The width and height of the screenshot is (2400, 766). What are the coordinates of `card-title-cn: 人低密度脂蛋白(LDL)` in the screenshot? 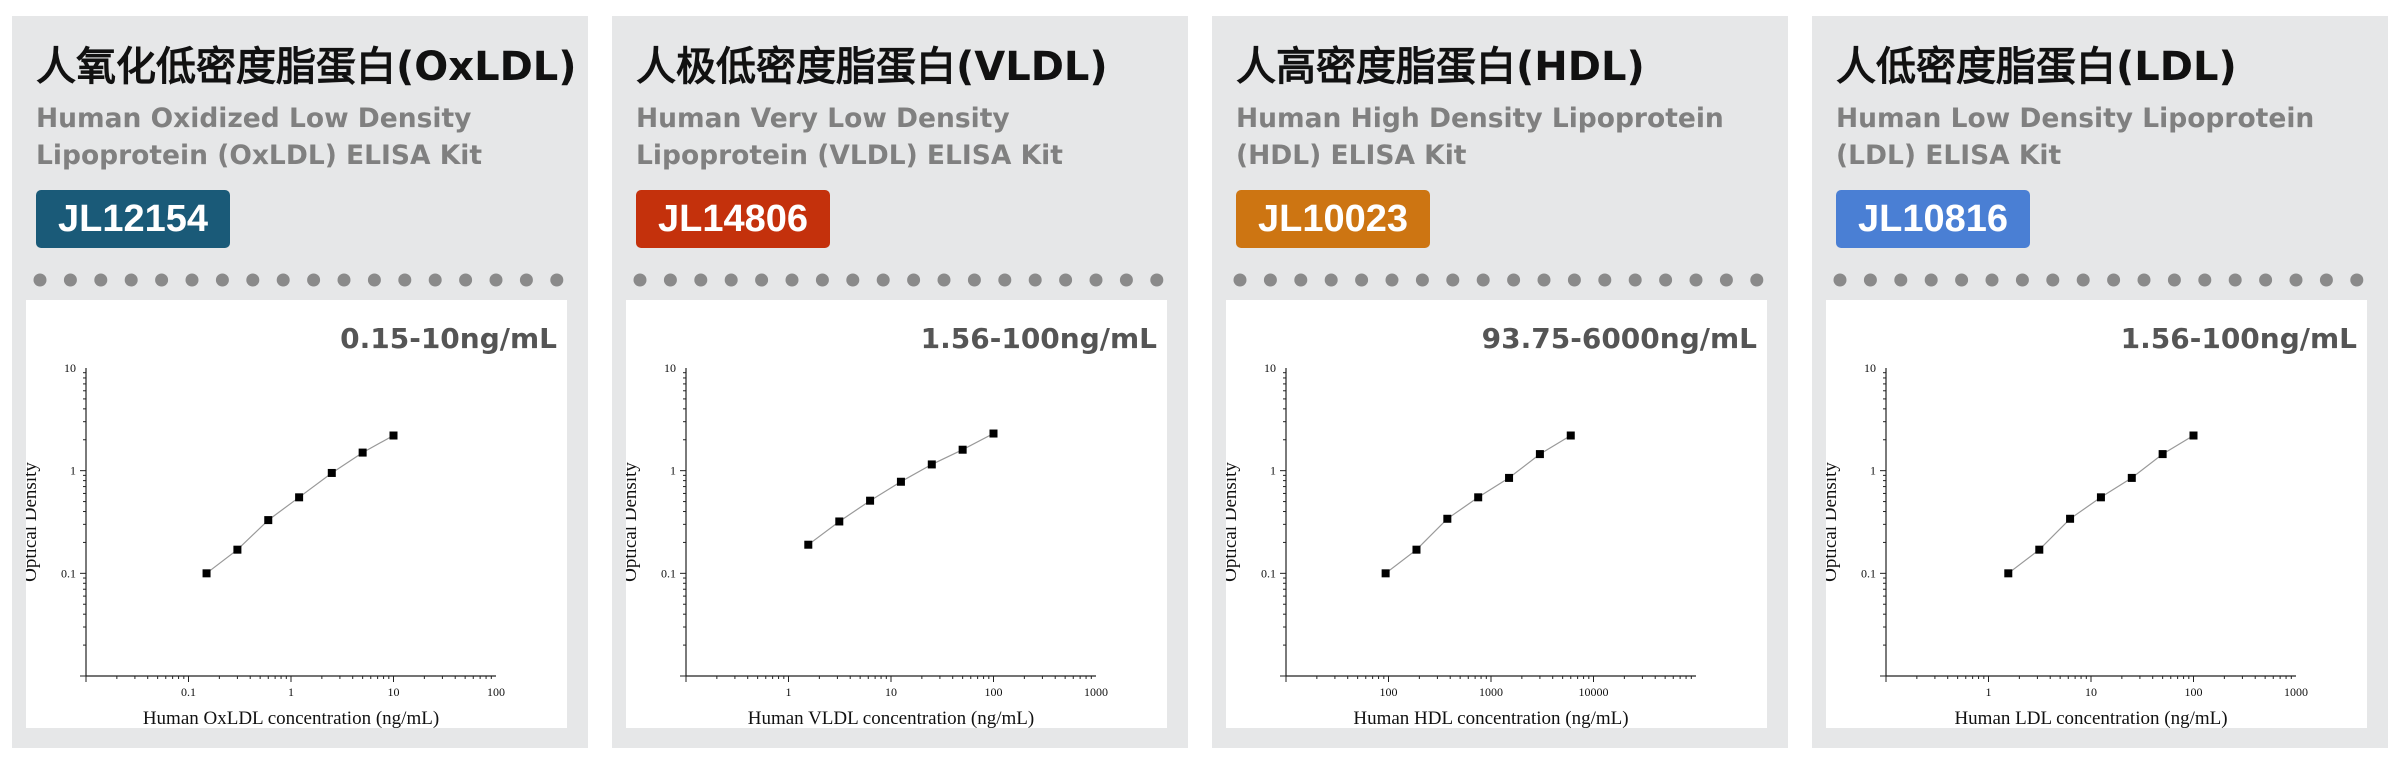 It's located at (2036, 67).